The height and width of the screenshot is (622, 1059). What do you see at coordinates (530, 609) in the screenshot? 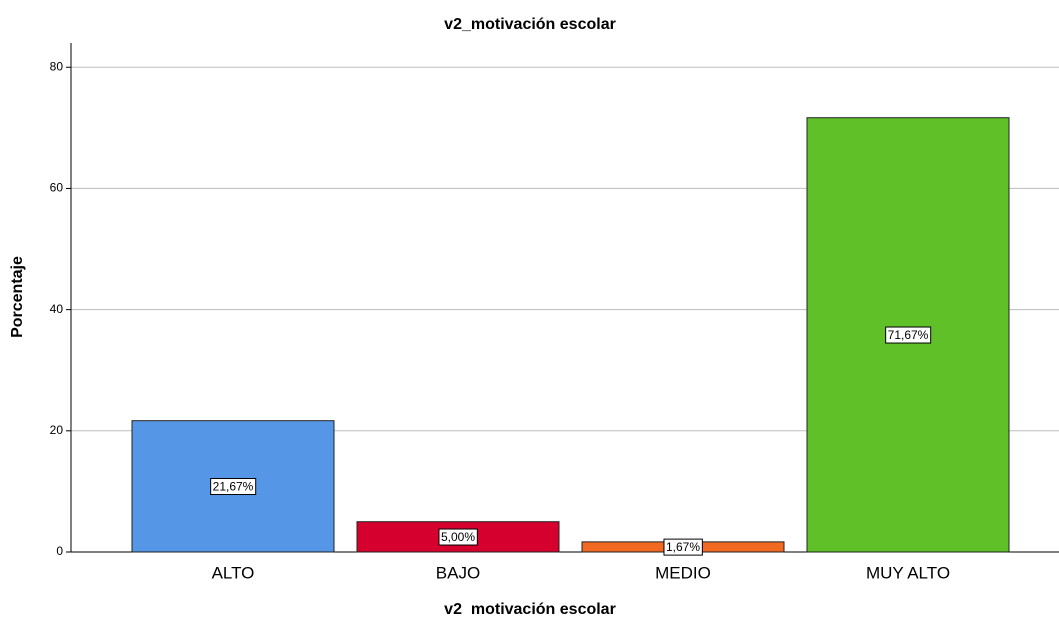
I see `x-axis-title: v2 motivación escolar` at bounding box center [530, 609].